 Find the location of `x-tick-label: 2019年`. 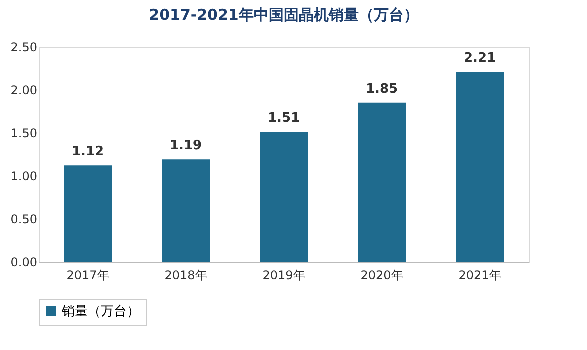

x-tick-label: 2019年 is located at coordinates (284, 275).